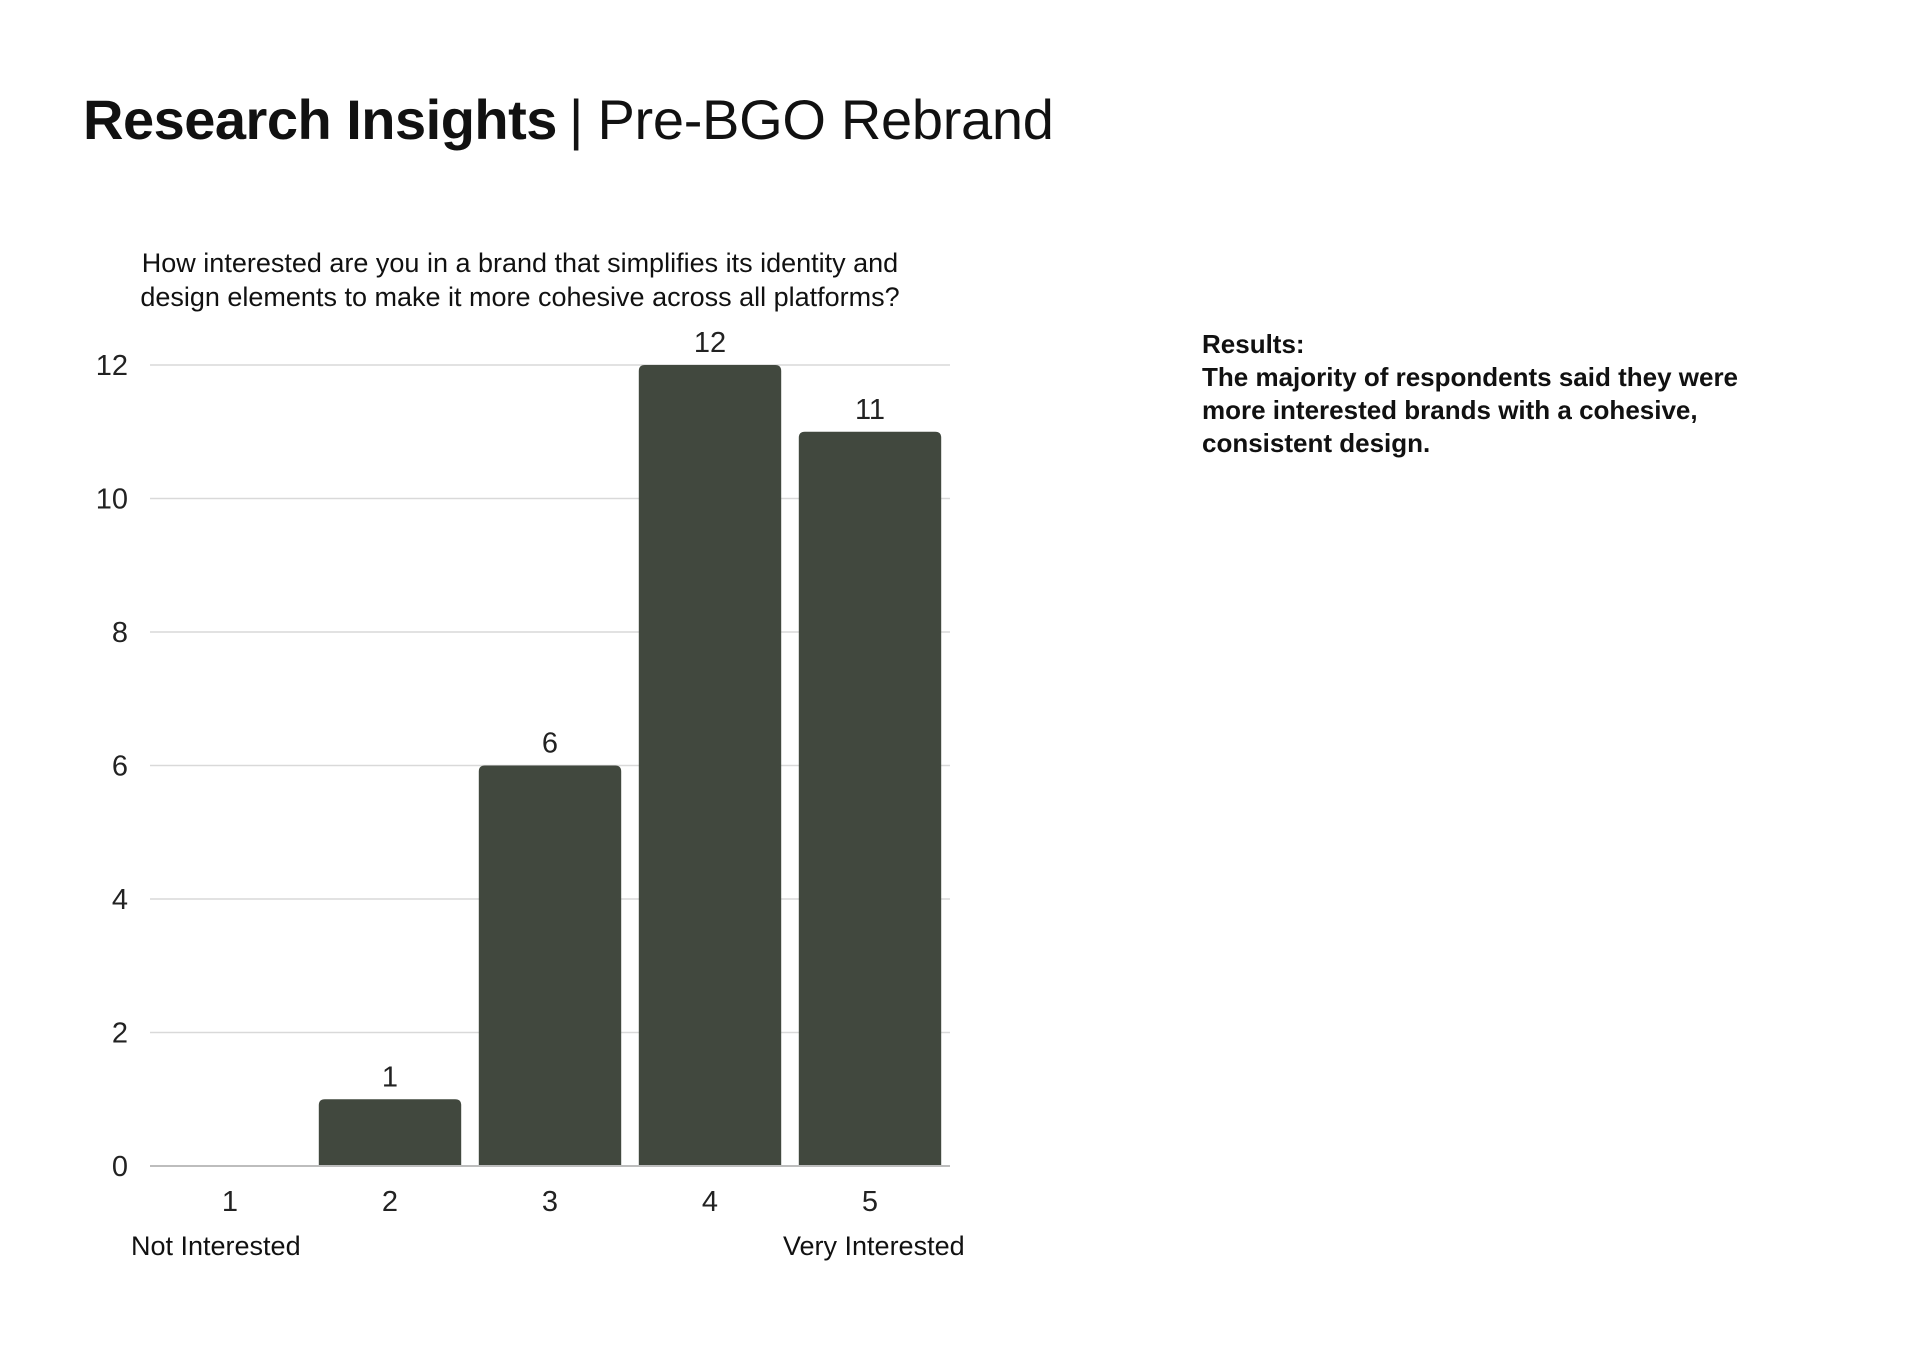 This screenshot has width=1920, height=1357. Describe the element at coordinates (710, 343) in the screenshot. I see `data-label: 12` at that location.